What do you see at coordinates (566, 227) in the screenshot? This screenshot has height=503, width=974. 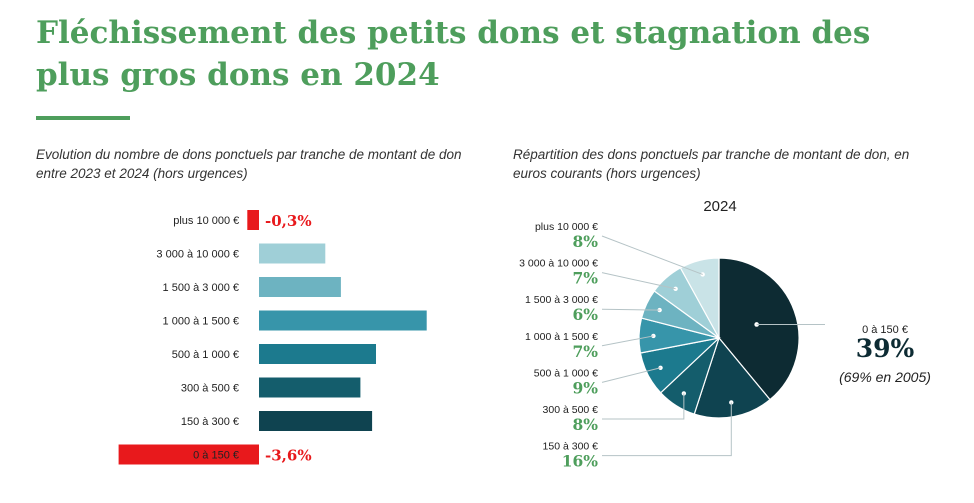 I see `pie-label-plus-10-000: plus 10 000 €` at bounding box center [566, 227].